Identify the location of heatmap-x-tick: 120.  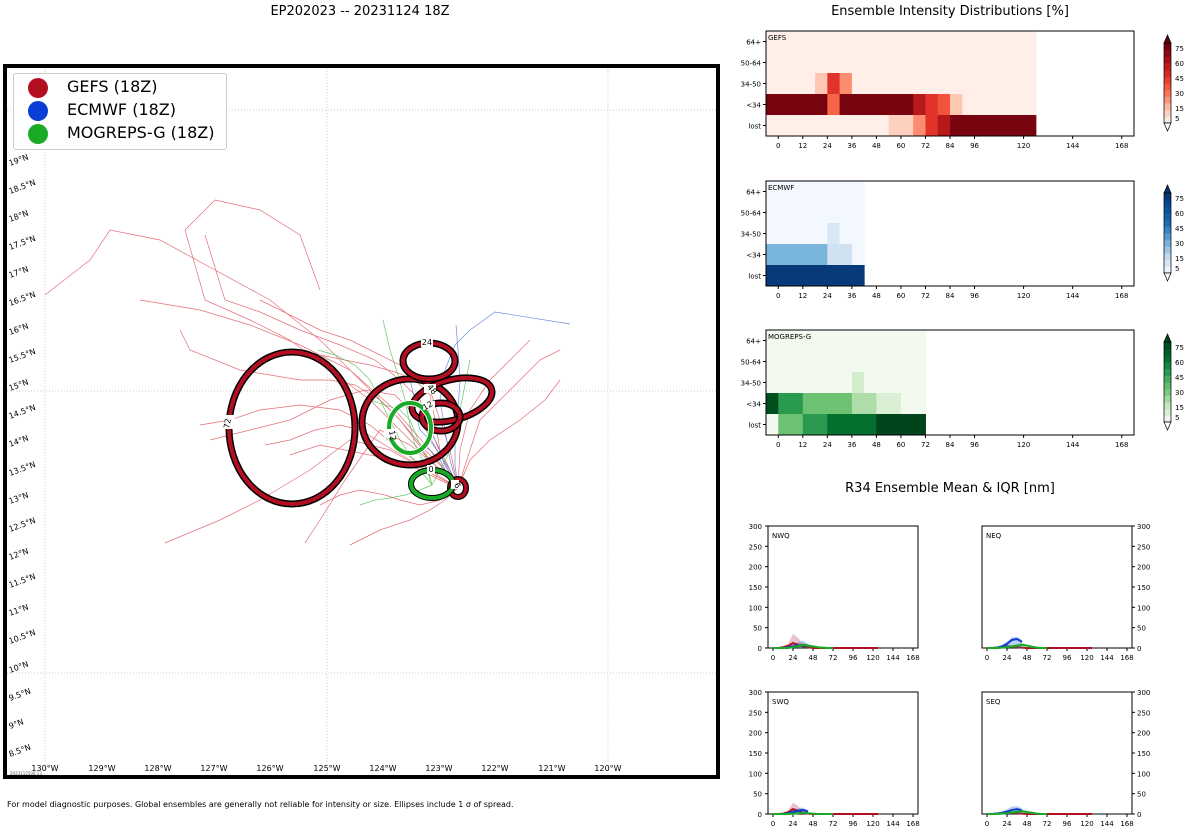
(1023, 296).